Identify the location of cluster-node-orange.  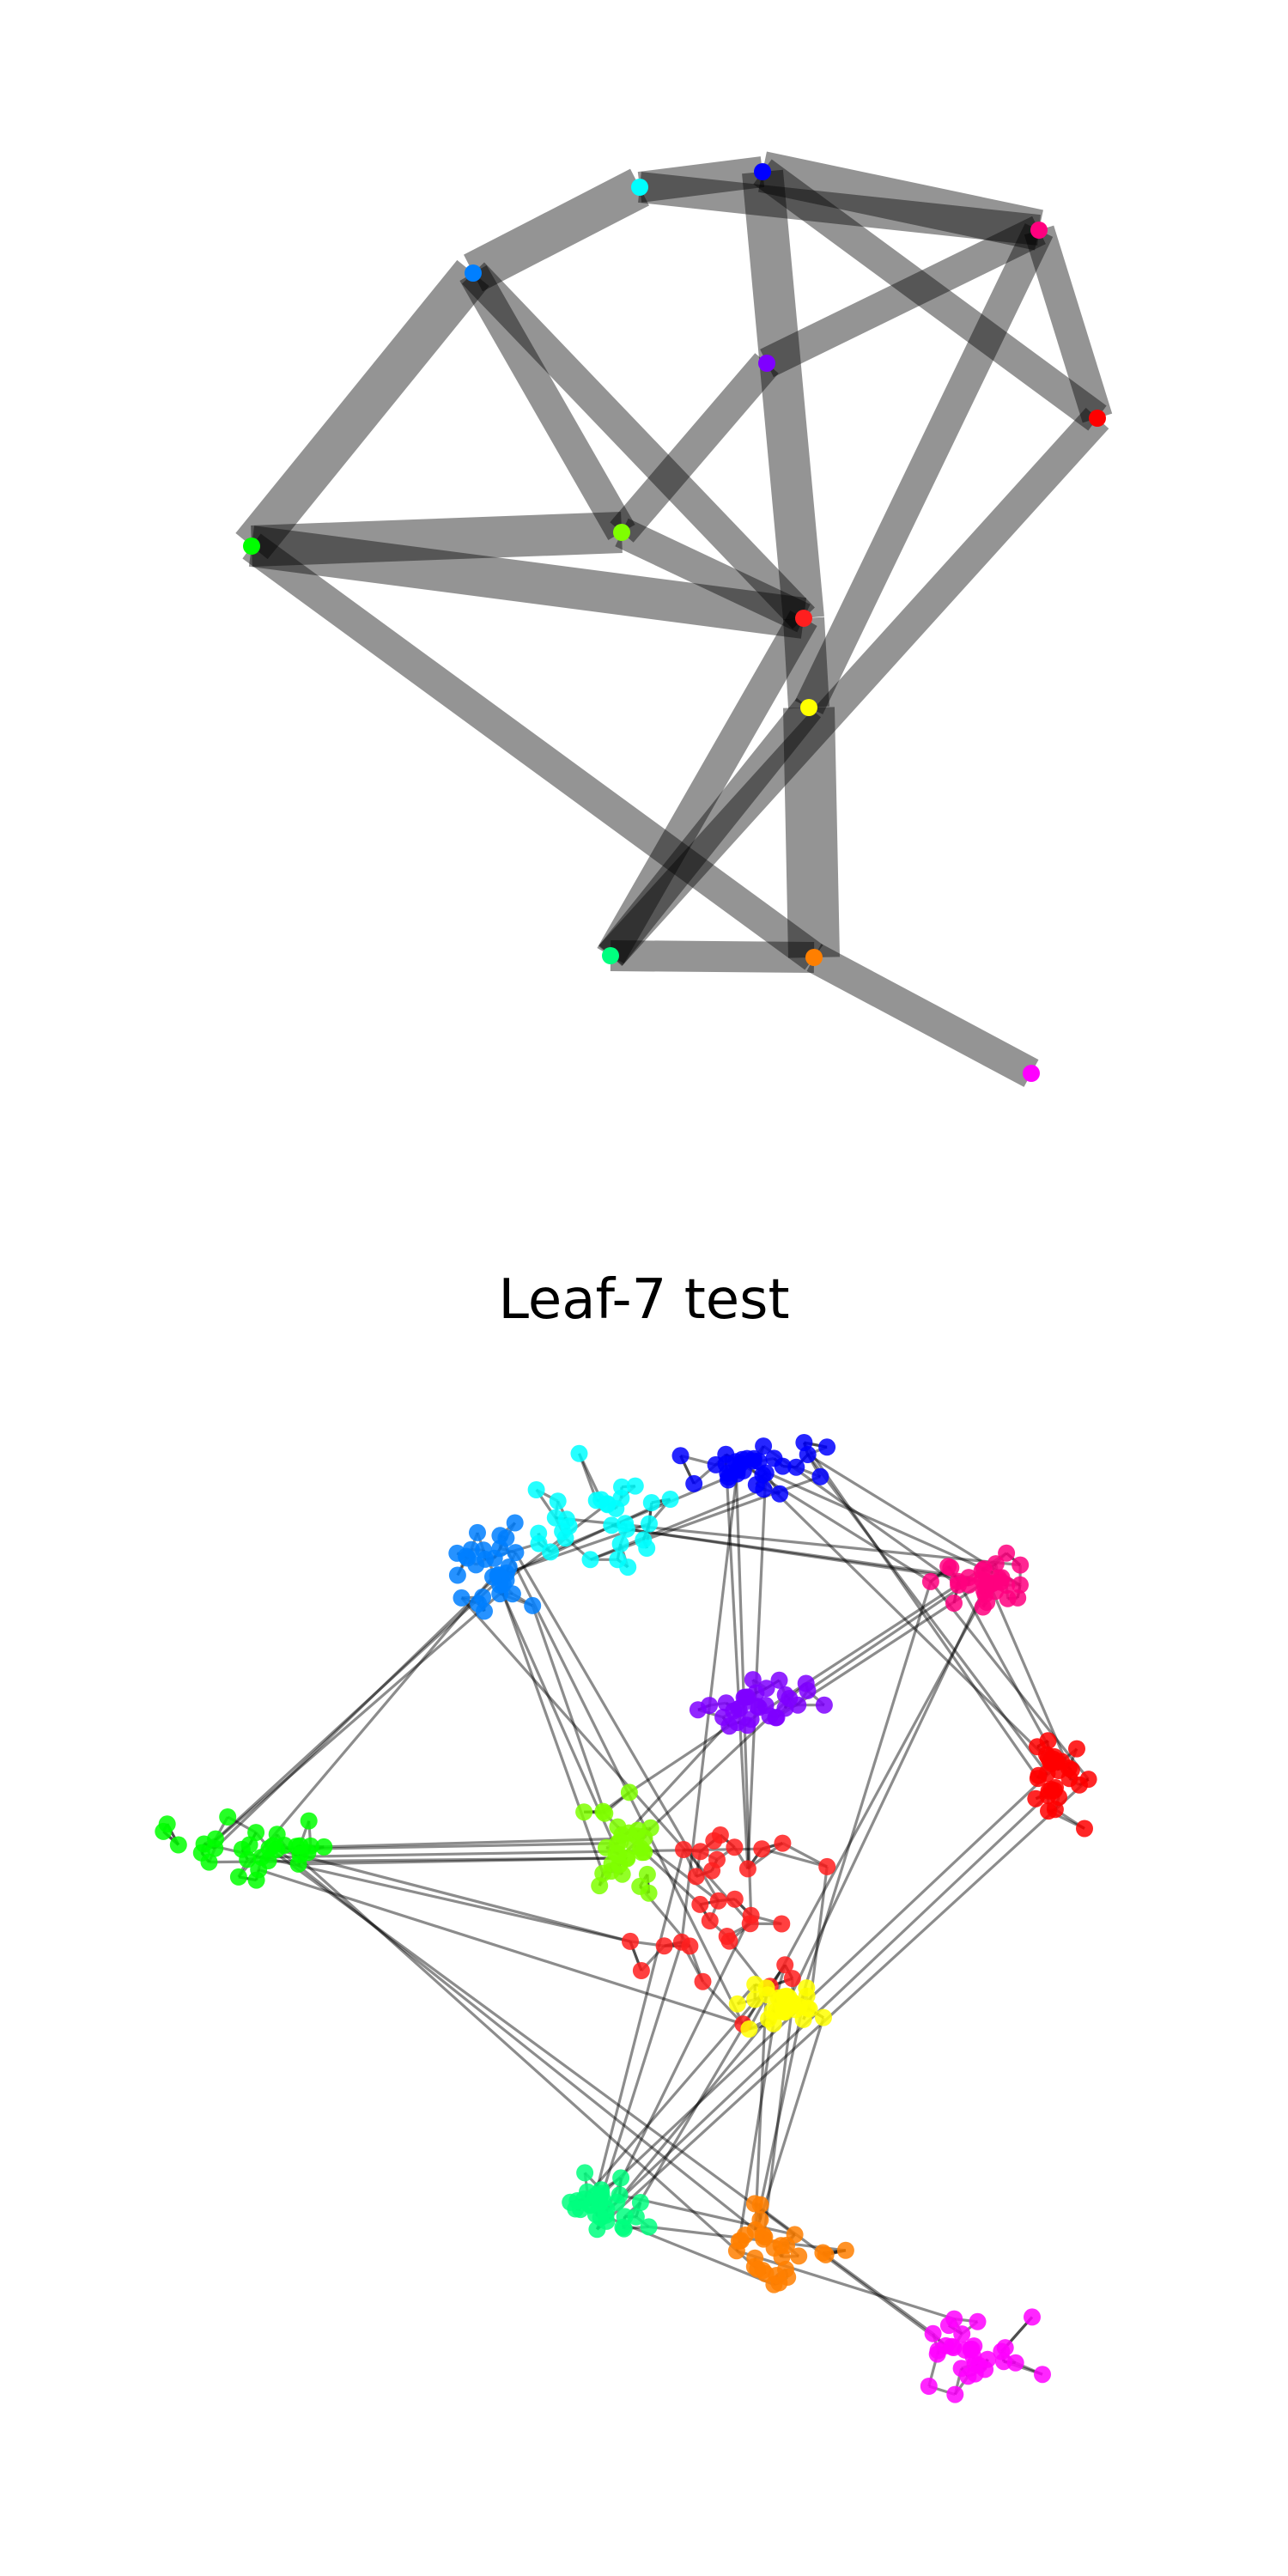
(814, 958).